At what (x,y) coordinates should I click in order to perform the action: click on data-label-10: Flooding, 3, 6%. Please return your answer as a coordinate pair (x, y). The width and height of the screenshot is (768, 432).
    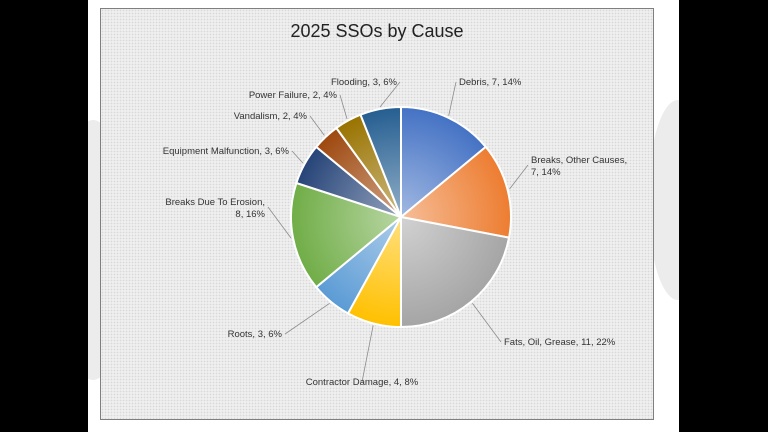
    Looking at the image, I should click on (364, 82).